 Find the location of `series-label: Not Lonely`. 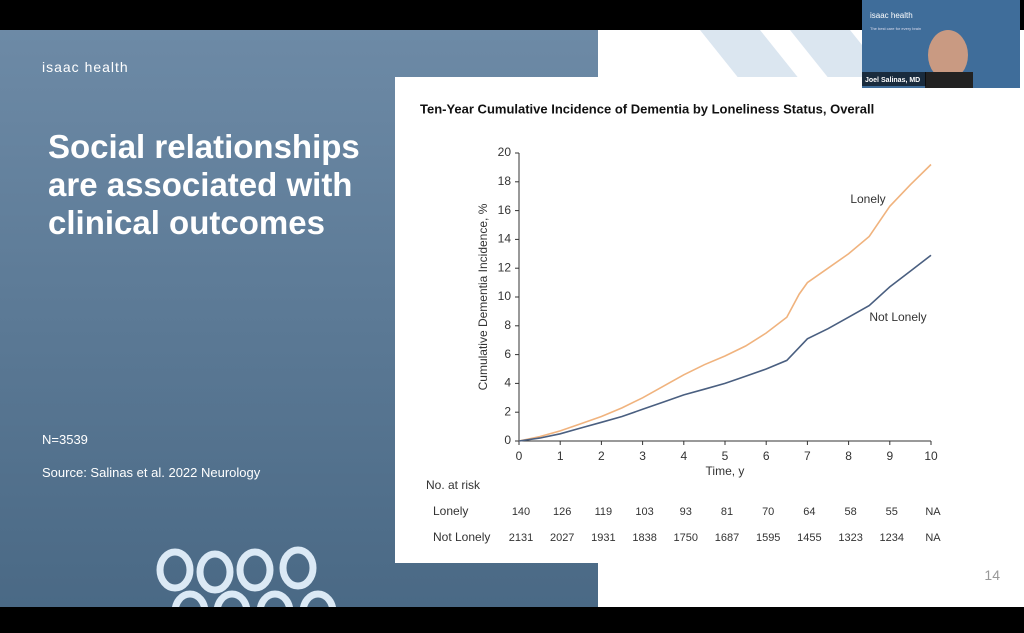

series-label: Not Lonely is located at coordinates (897, 317).